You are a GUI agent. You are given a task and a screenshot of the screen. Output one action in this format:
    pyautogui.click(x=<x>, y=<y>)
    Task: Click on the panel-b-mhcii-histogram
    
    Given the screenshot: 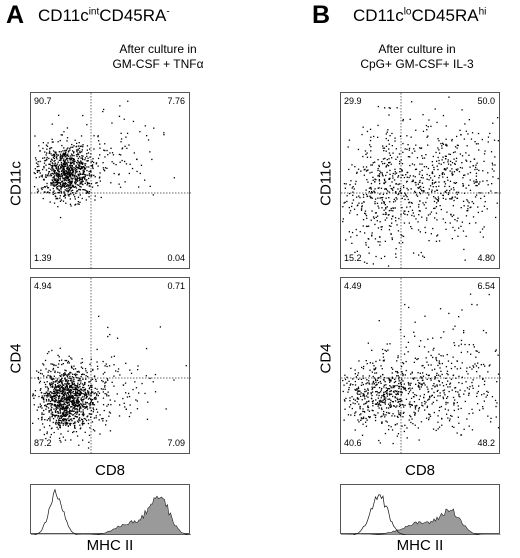 What is the action you would take?
    pyautogui.click(x=420, y=509)
    